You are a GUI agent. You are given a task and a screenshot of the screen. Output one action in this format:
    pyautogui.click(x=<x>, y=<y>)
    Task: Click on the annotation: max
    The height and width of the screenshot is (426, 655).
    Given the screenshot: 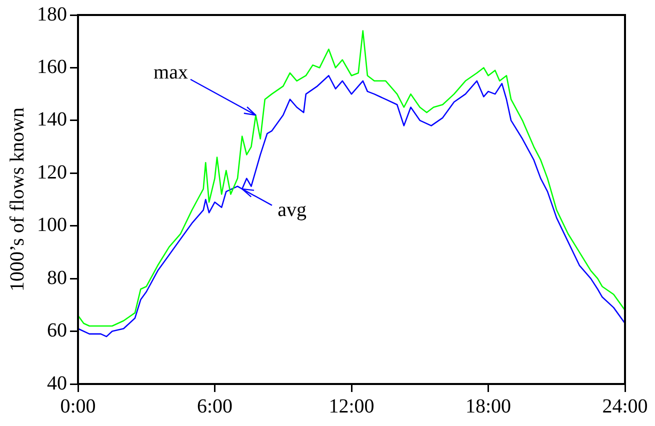 What is the action you would take?
    pyautogui.click(x=171, y=72)
    